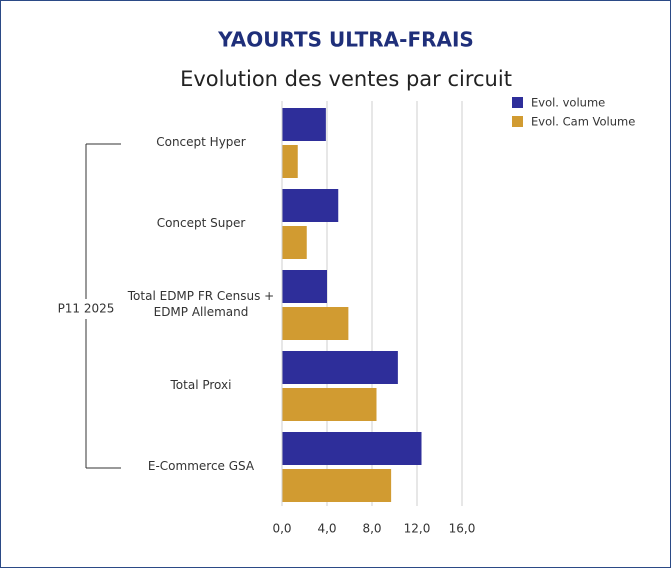  What do you see at coordinates (201, 384) in the screenshot?
I see `y-tick-label: Total Proxi` at bounding box center [201, 384].